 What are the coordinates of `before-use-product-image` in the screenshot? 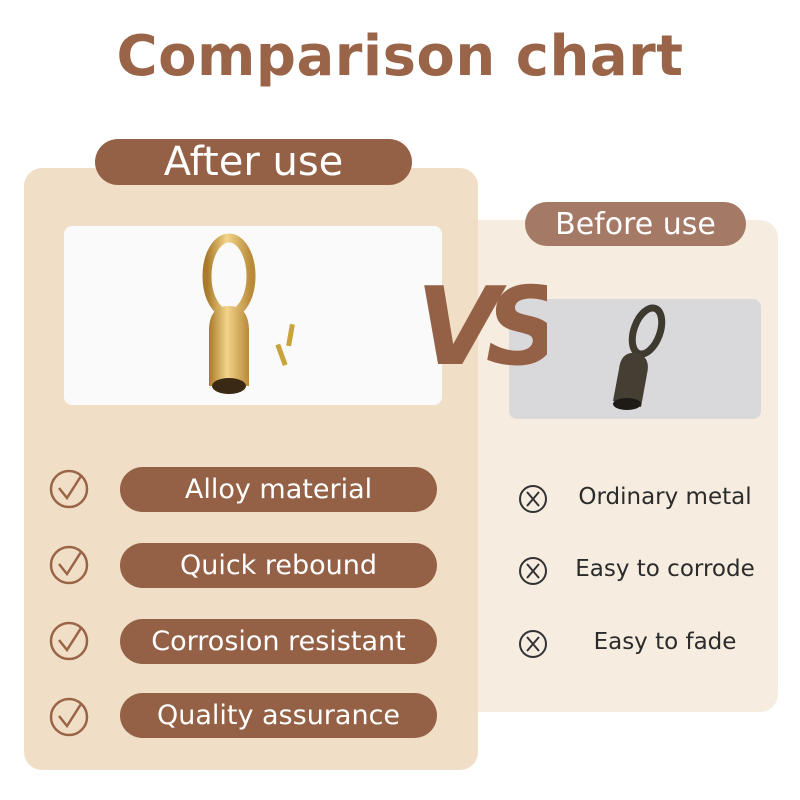 It's located at (635, 359).